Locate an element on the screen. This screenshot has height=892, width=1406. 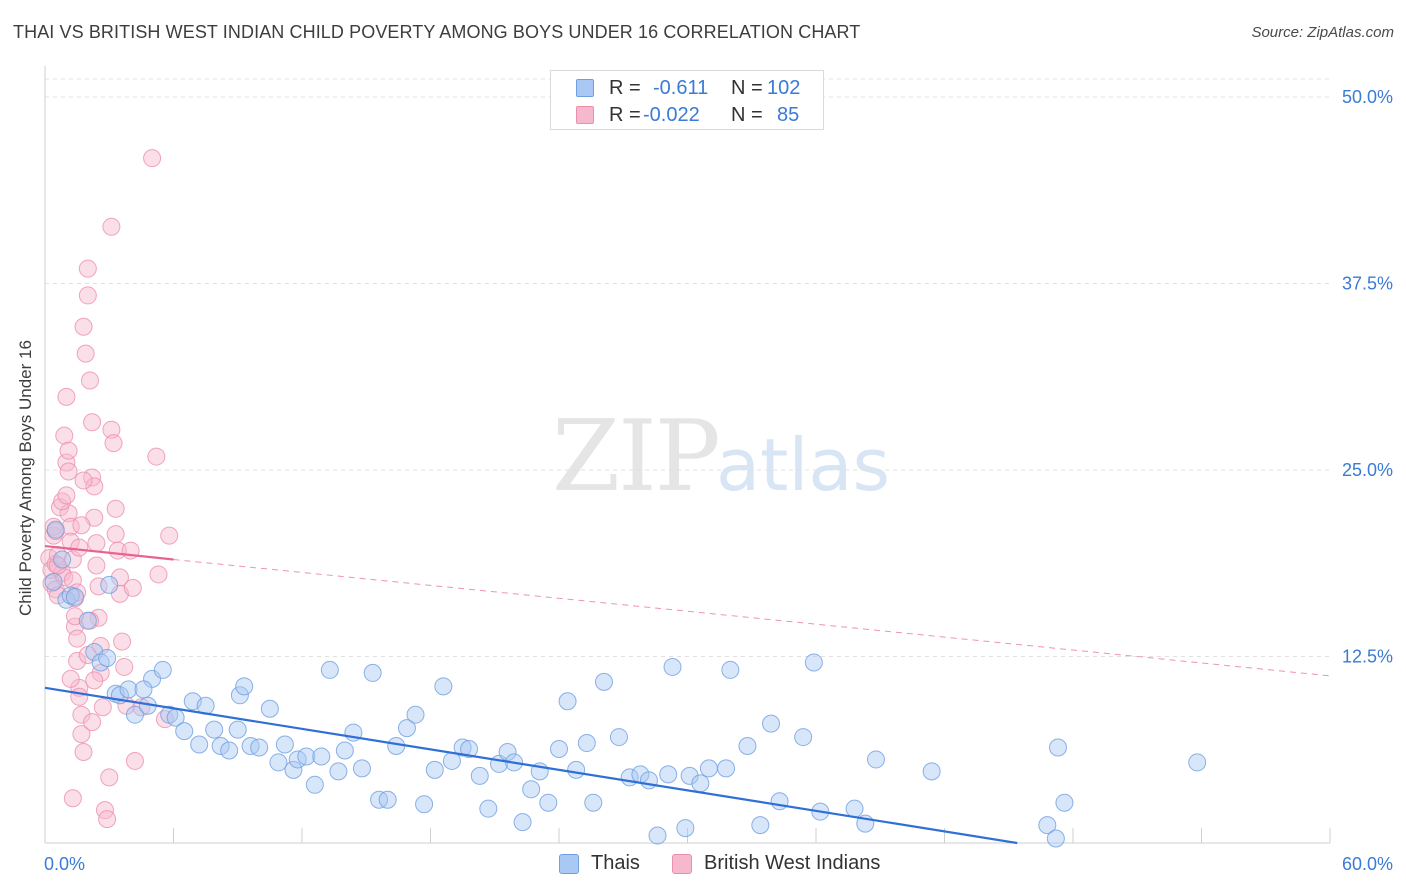
y-tick-label: 37.5% is located at coordinates (1367, 284).